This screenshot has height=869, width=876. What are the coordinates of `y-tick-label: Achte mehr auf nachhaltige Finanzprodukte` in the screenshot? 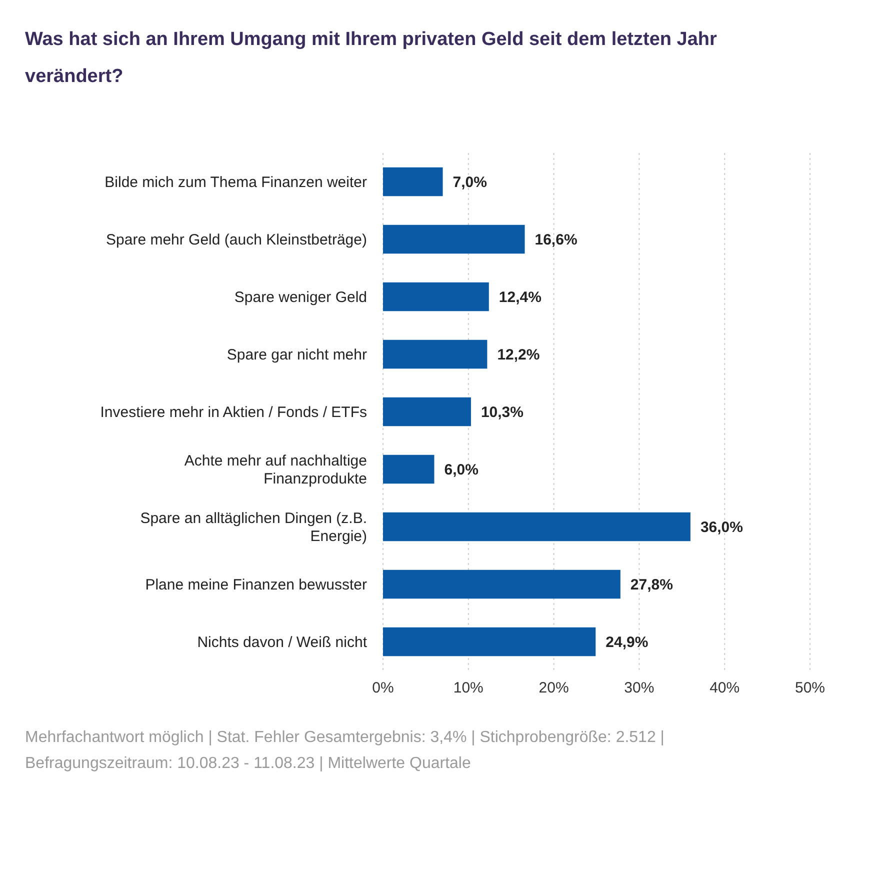 It's located at (275, 470).